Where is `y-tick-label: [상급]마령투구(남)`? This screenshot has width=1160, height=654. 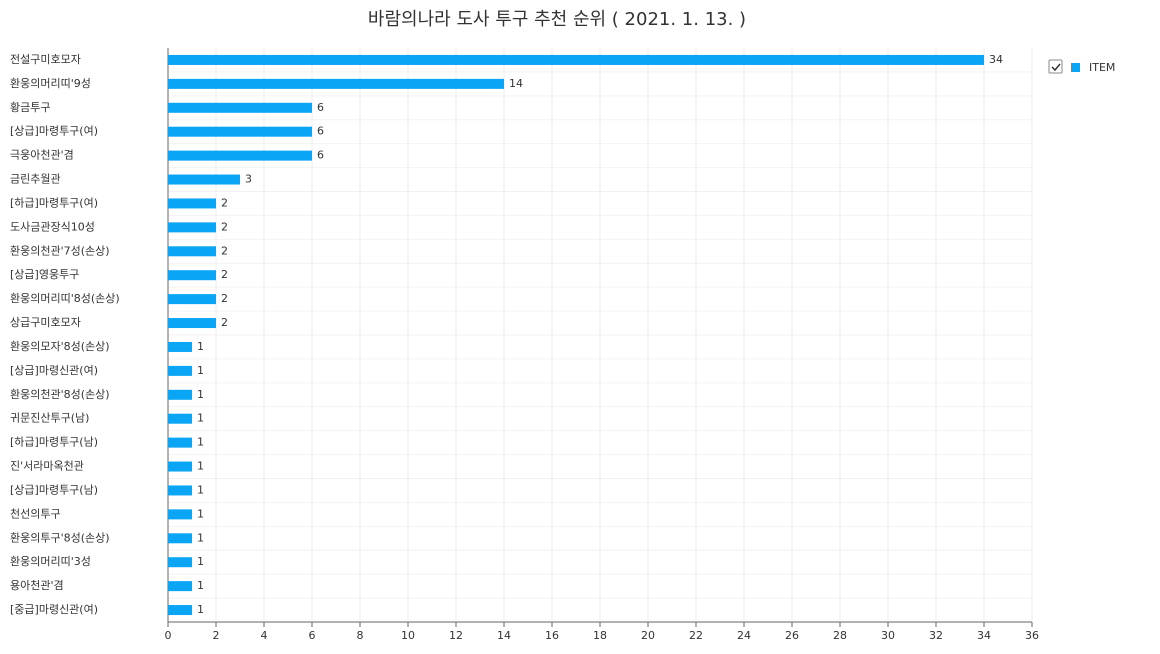
y-tick-label: [상급]마령투구(남) is located at coordinates (54, 489).